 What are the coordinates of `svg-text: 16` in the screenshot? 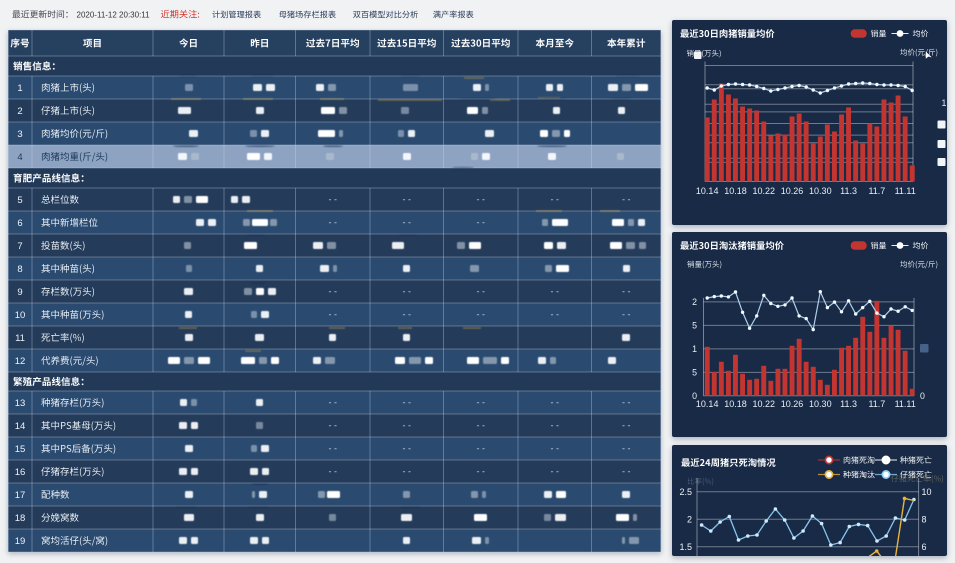 It's located at (20, 472).